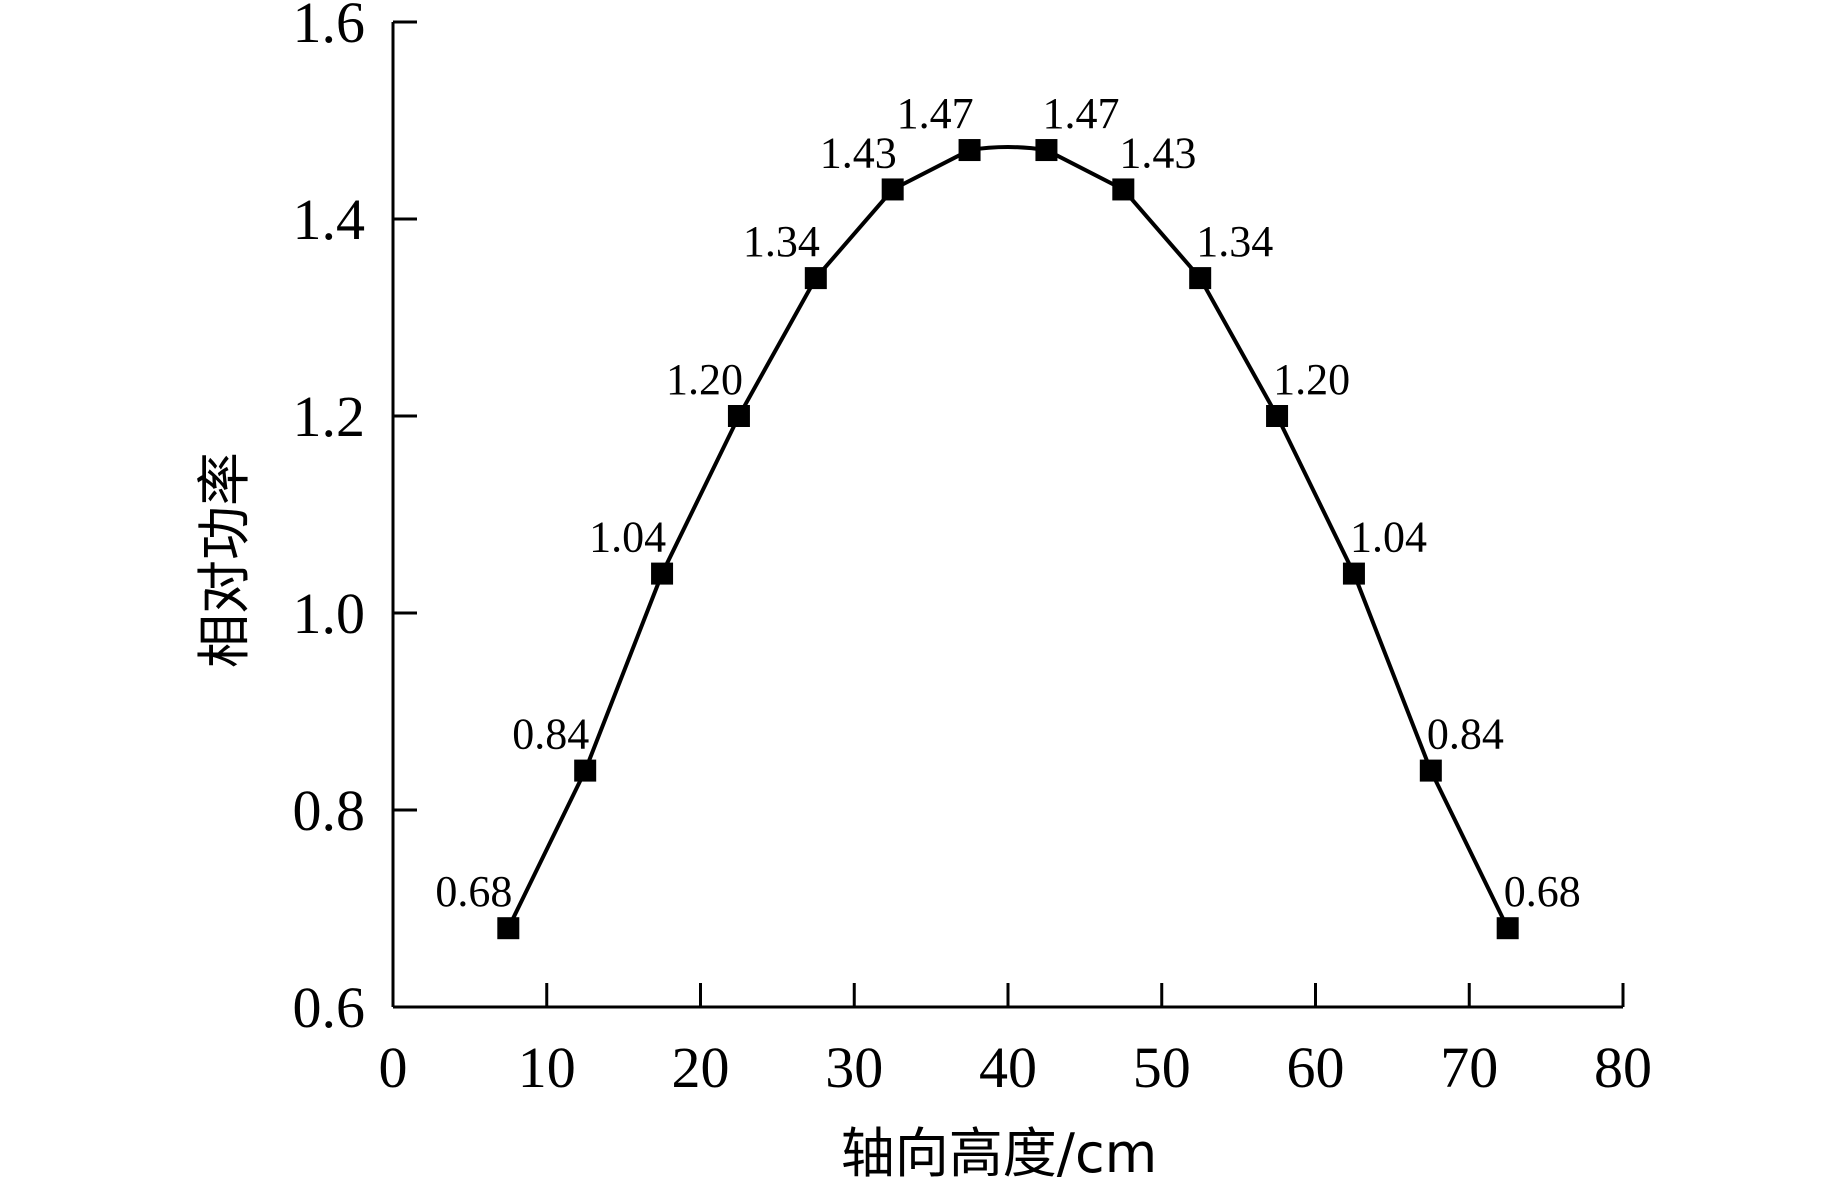 This screenshot has width=1843, height=1183. I want to click on y-tick-label: 1.6, so click(329, 27).